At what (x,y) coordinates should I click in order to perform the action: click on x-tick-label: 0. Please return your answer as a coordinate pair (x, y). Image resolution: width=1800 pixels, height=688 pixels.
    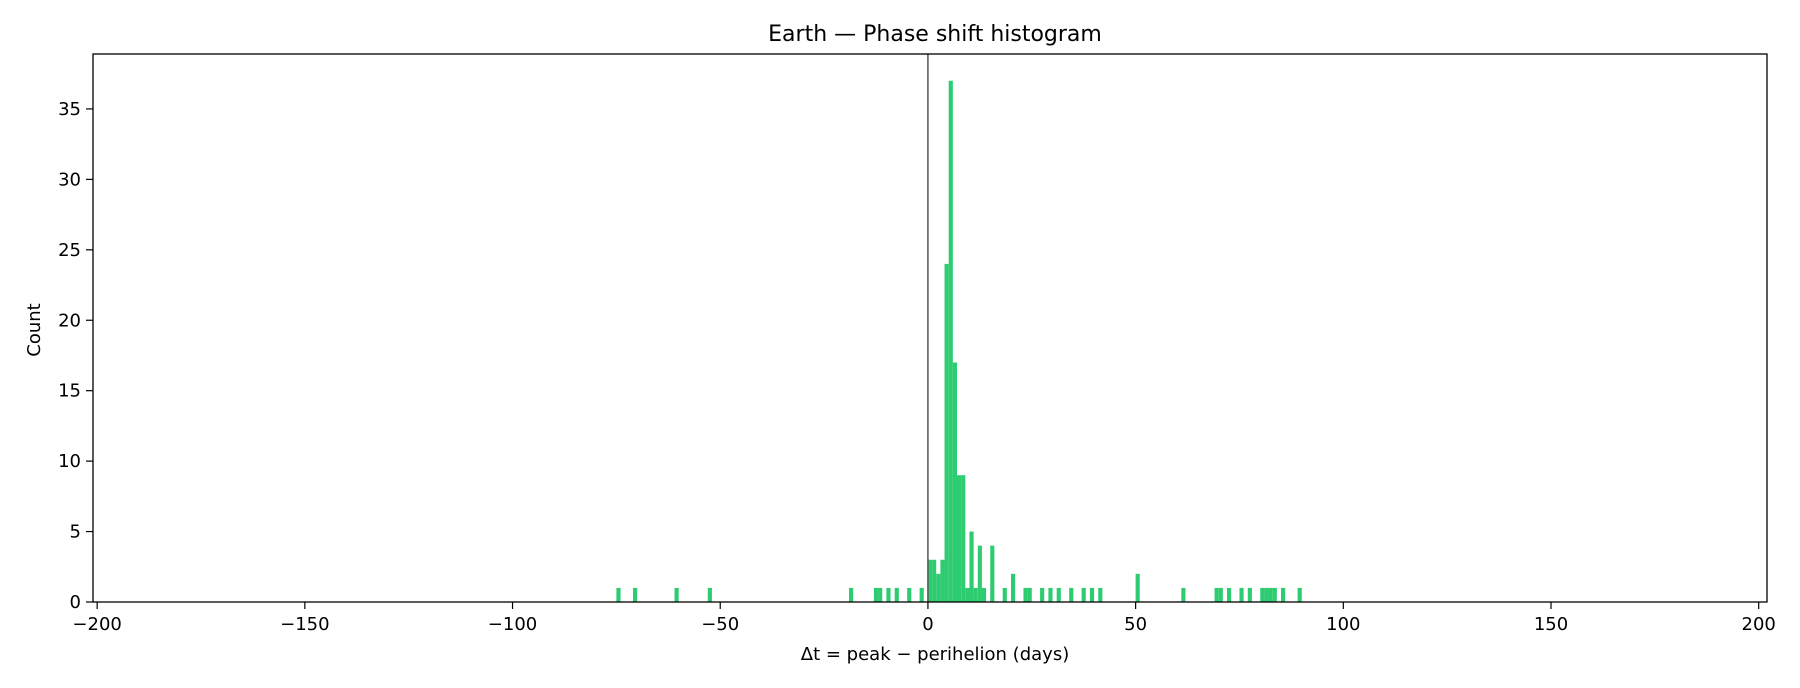
    Looking at the image, I should click on (927, 624).